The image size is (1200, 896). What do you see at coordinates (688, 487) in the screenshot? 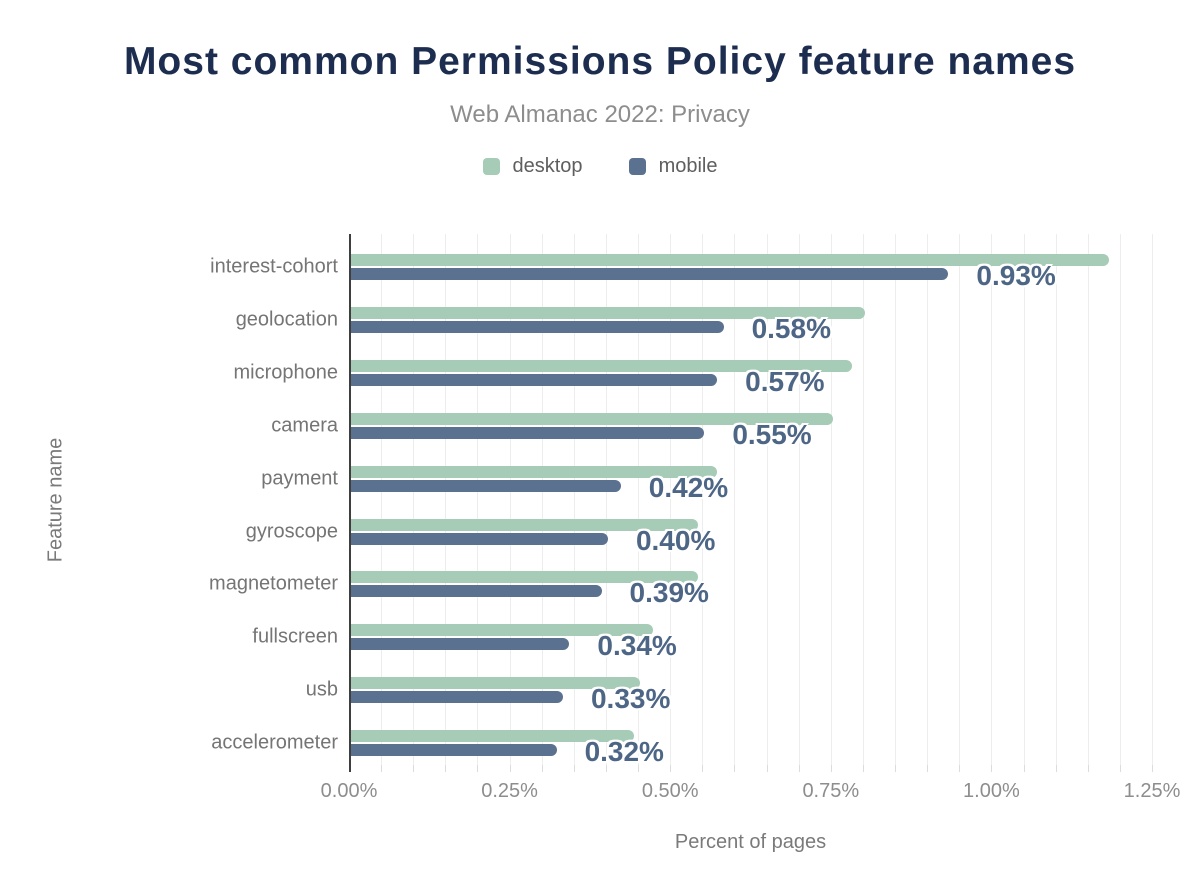
I see `value-label: 0.42%` at bounding box center [688, 487].